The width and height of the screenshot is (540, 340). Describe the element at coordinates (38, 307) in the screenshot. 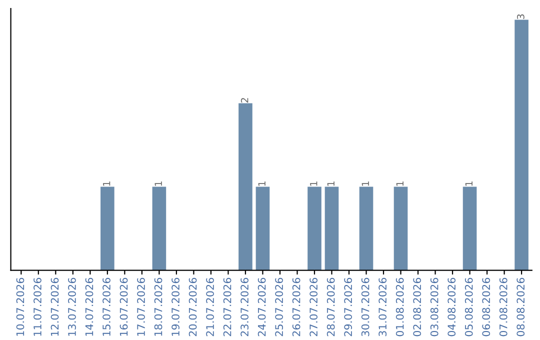

I see `x-tick-label: 11.07.2026` at that location.